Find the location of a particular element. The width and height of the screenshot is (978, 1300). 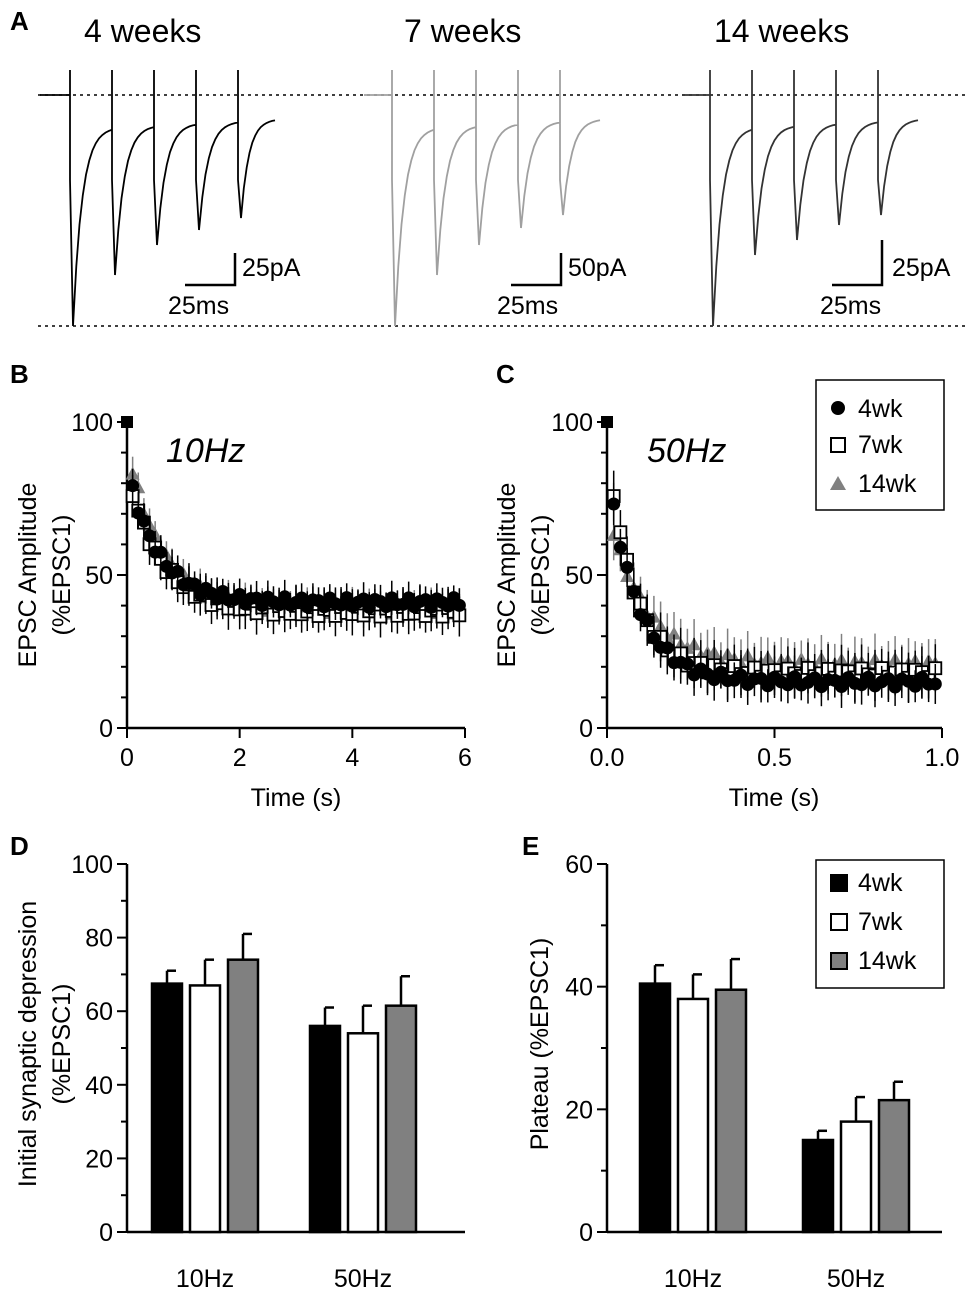

scale-y-label-7-weeks: 50pA is located at coordinates (597, 268).